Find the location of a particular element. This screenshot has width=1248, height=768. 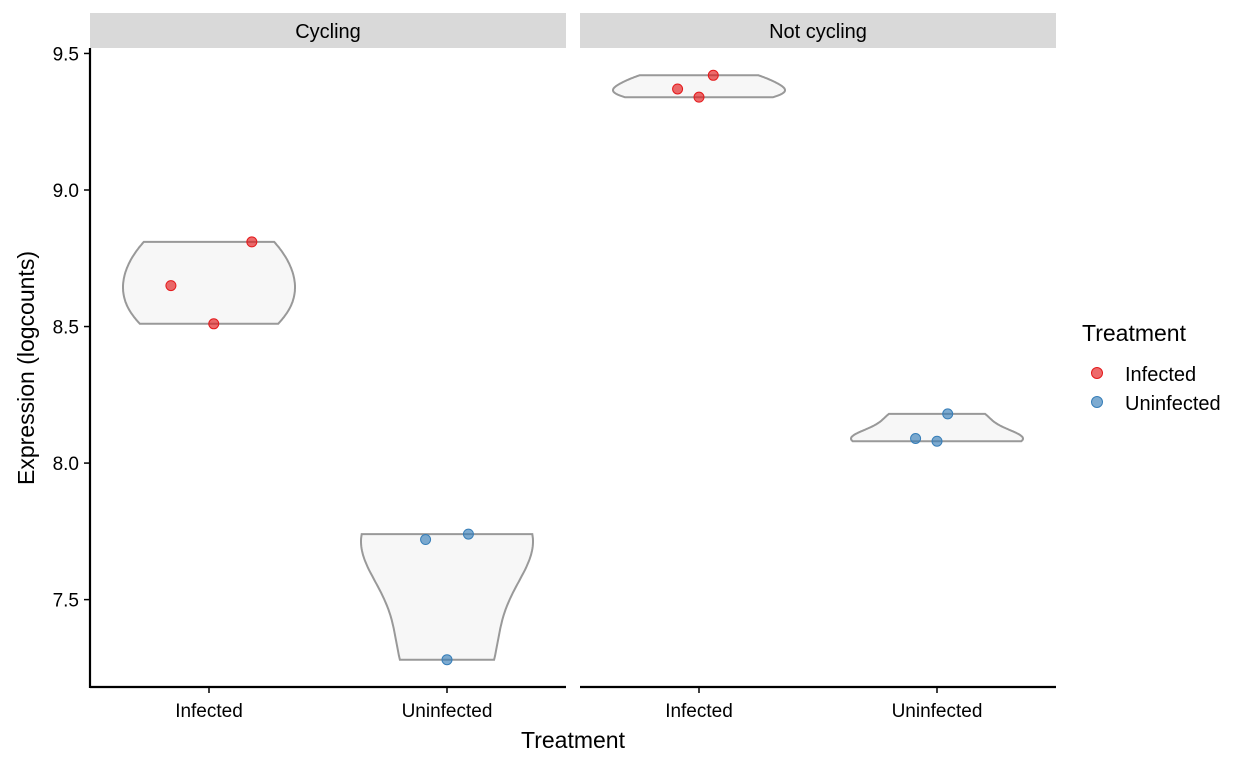

legend-swatch-uninfected is located at coordinates (1097, 402).